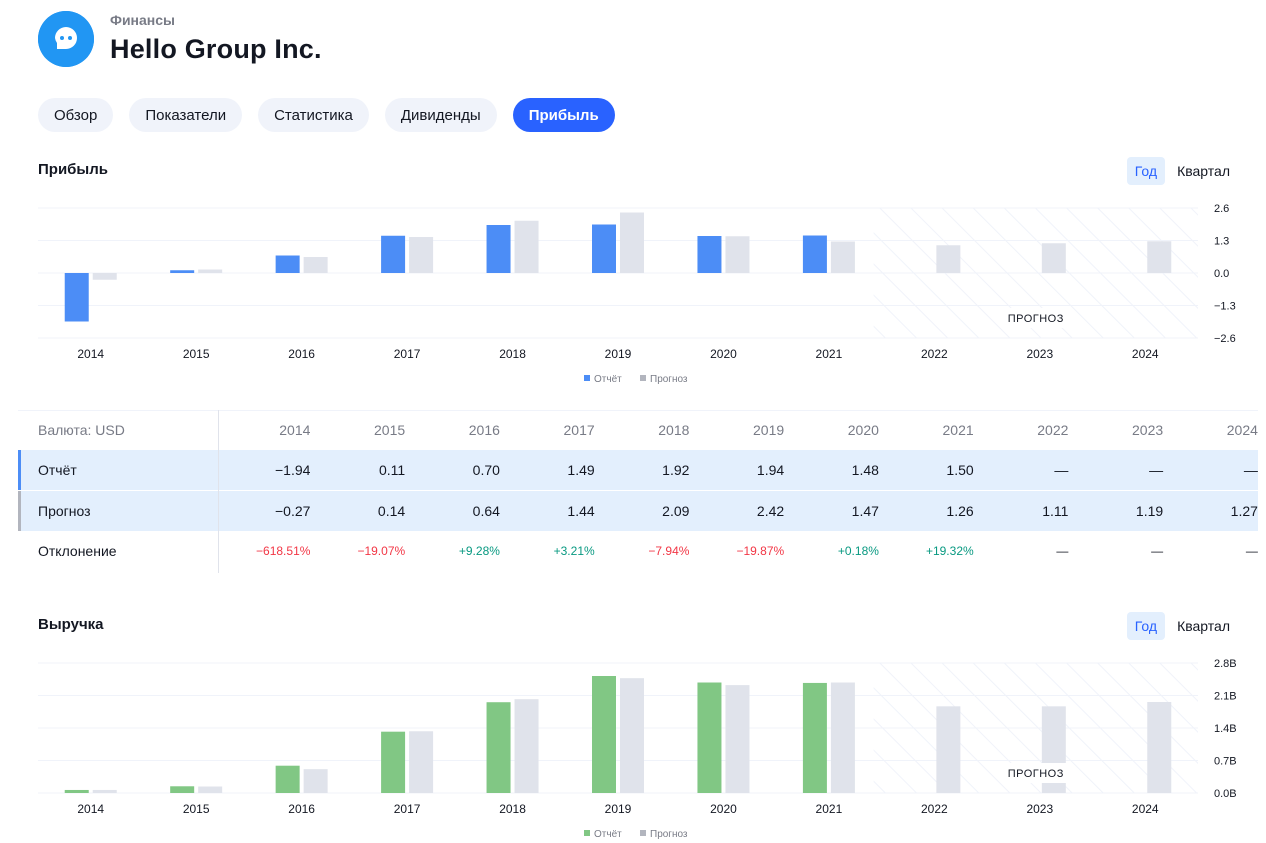  Describe the element at coordinates (1146, 171) in the screenshot. I see `earnings-period-year-button: Год` at that location.